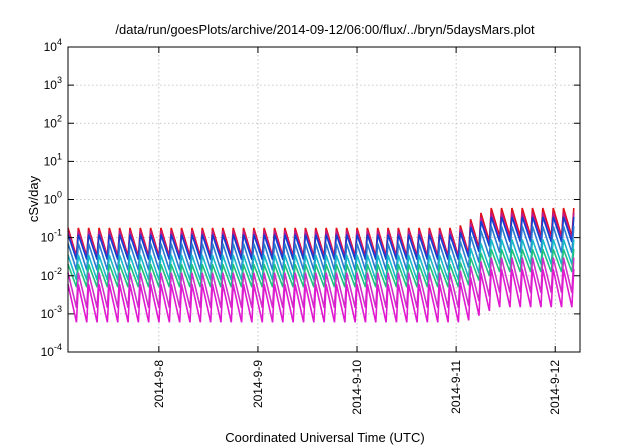 Image resolution: width=640 pixels, height=448 pixels. What do you see at coordinates (159, 384) in the screenshot?
I see `x-tick-label: 2014-9-8` at bounding box center [159, 384].